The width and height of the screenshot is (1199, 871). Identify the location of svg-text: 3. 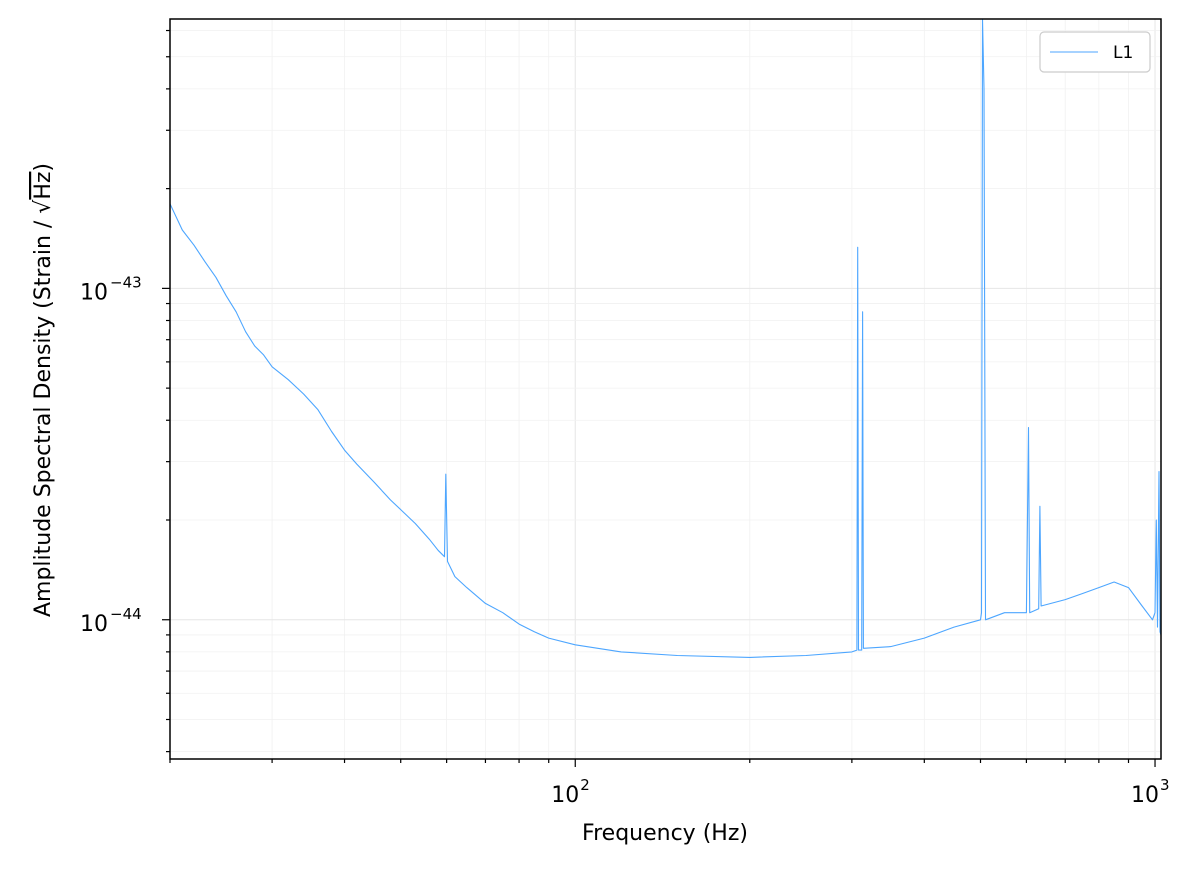
(1165, 785).